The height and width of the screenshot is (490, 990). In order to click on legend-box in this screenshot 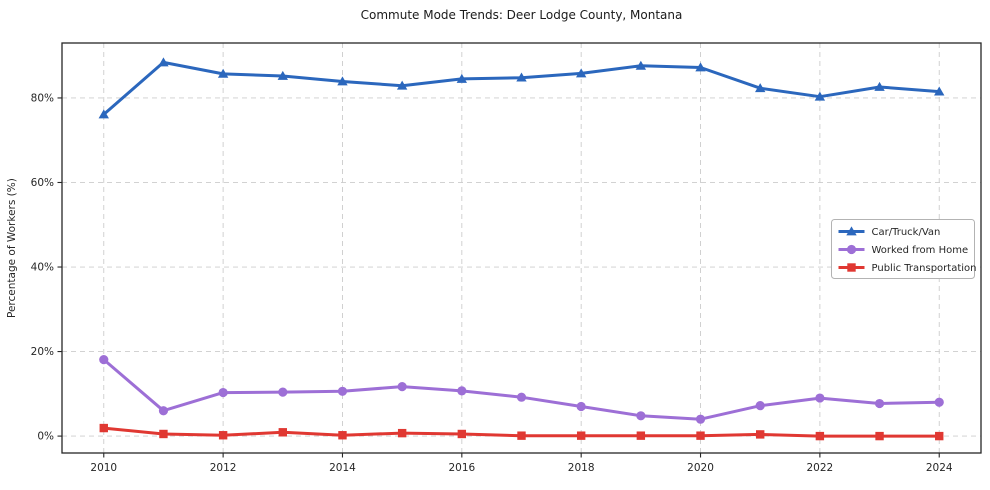, I will do `click(903, 249)`.